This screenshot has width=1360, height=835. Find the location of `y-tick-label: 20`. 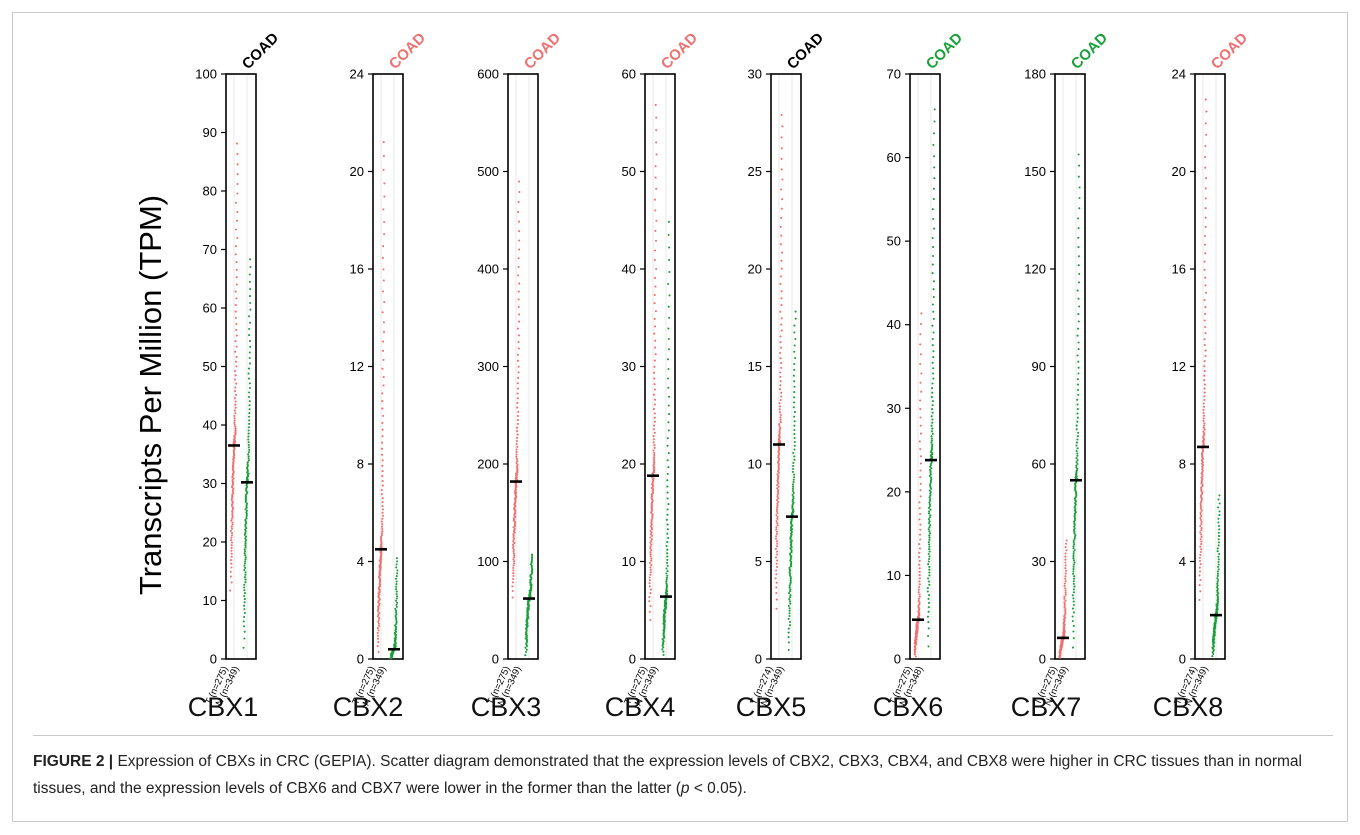

y-tick-label: 20 is located at coordinates (755, 269).